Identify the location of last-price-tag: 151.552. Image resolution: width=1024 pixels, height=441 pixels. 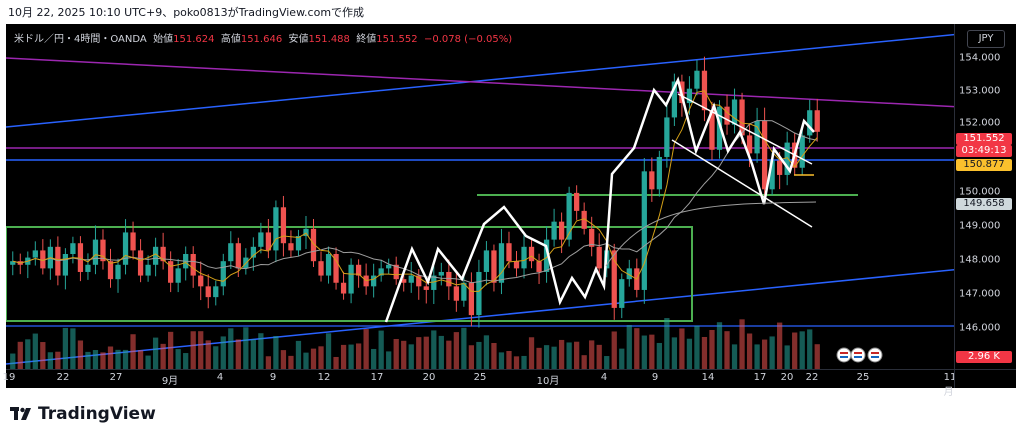
(984, 139).